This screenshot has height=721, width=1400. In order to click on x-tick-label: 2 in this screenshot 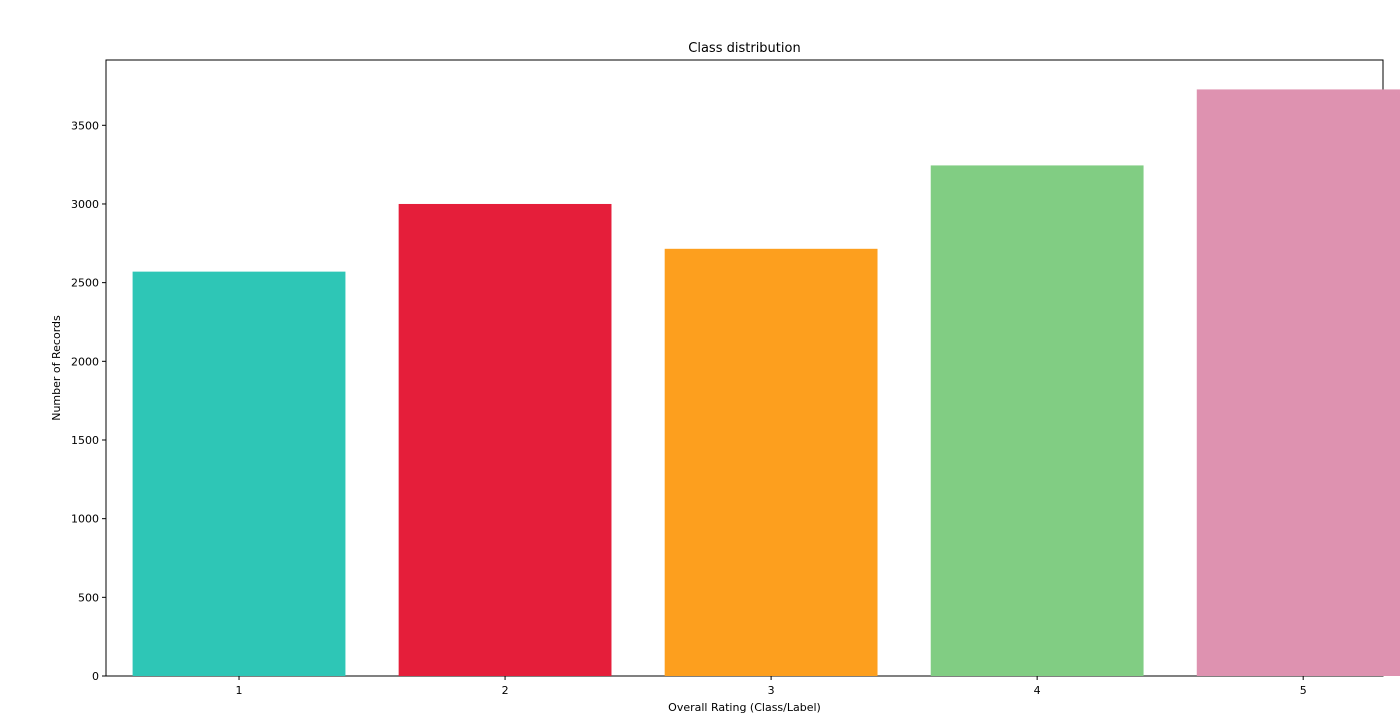, I will do `click(505, 690)`.